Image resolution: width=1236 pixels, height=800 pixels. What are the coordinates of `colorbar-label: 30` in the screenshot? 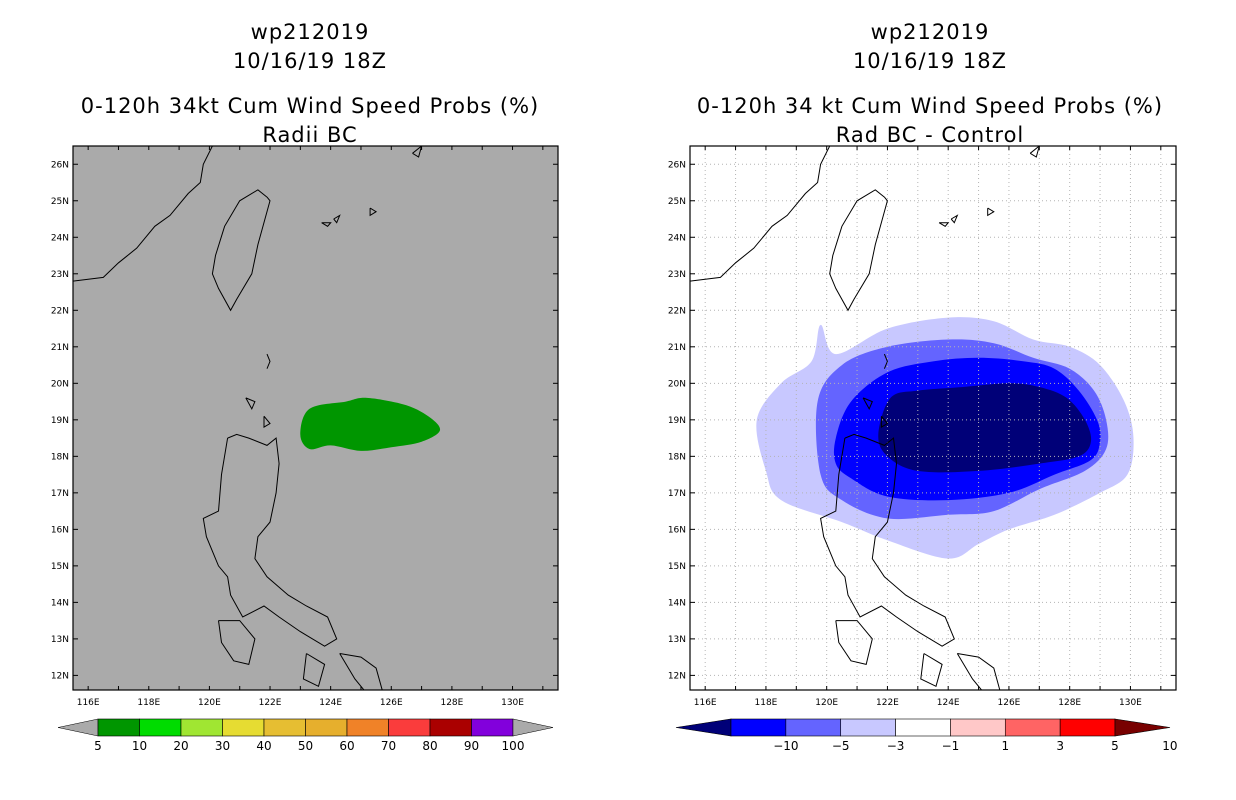 It's located at (222, 746).